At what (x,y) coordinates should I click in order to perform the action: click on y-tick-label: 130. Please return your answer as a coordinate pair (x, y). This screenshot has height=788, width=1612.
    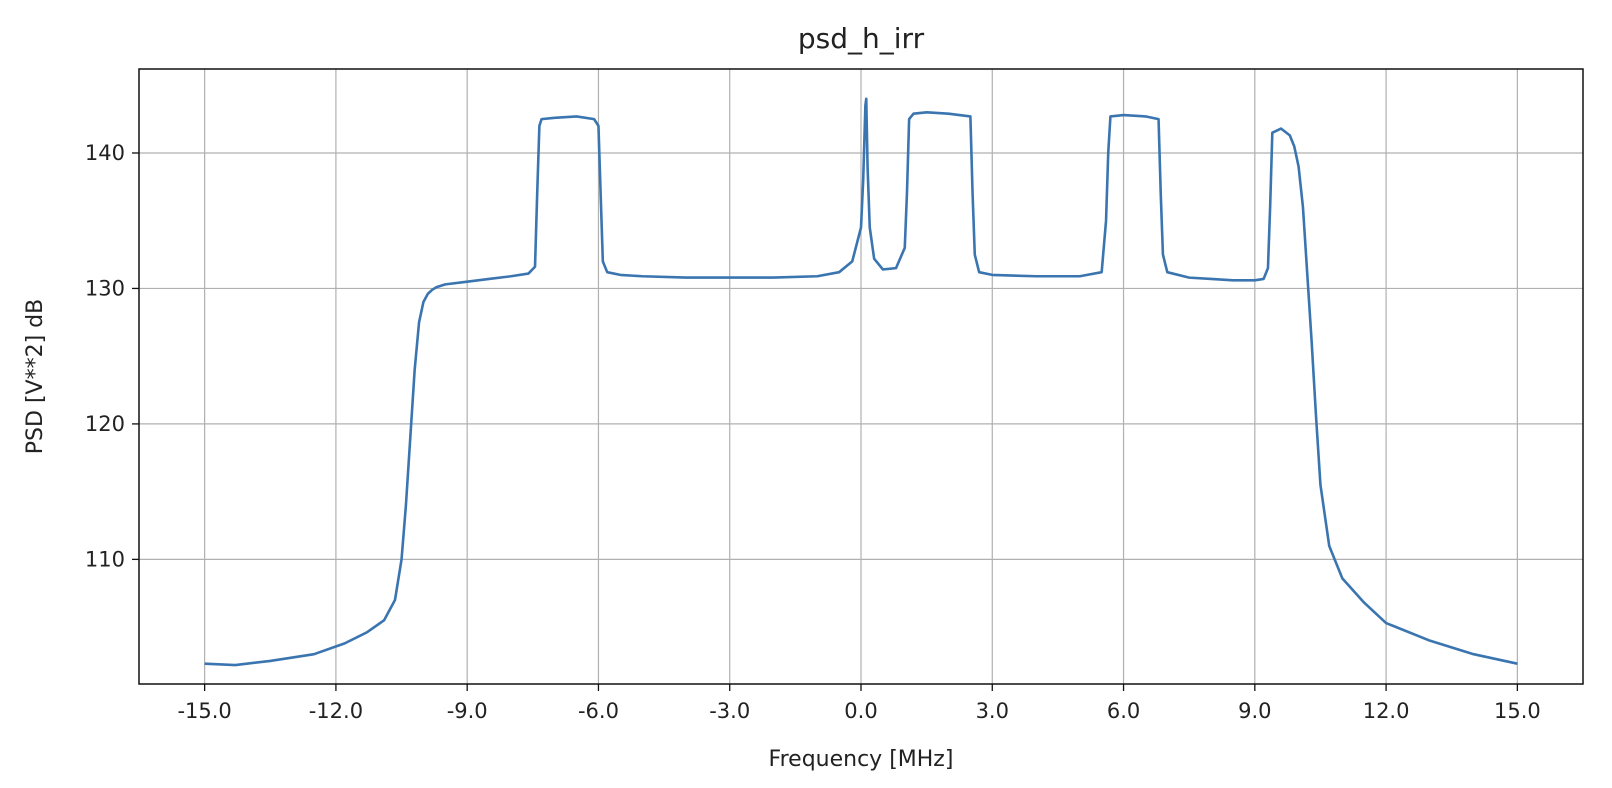
    Looking at the image, I should click on (105, 288).